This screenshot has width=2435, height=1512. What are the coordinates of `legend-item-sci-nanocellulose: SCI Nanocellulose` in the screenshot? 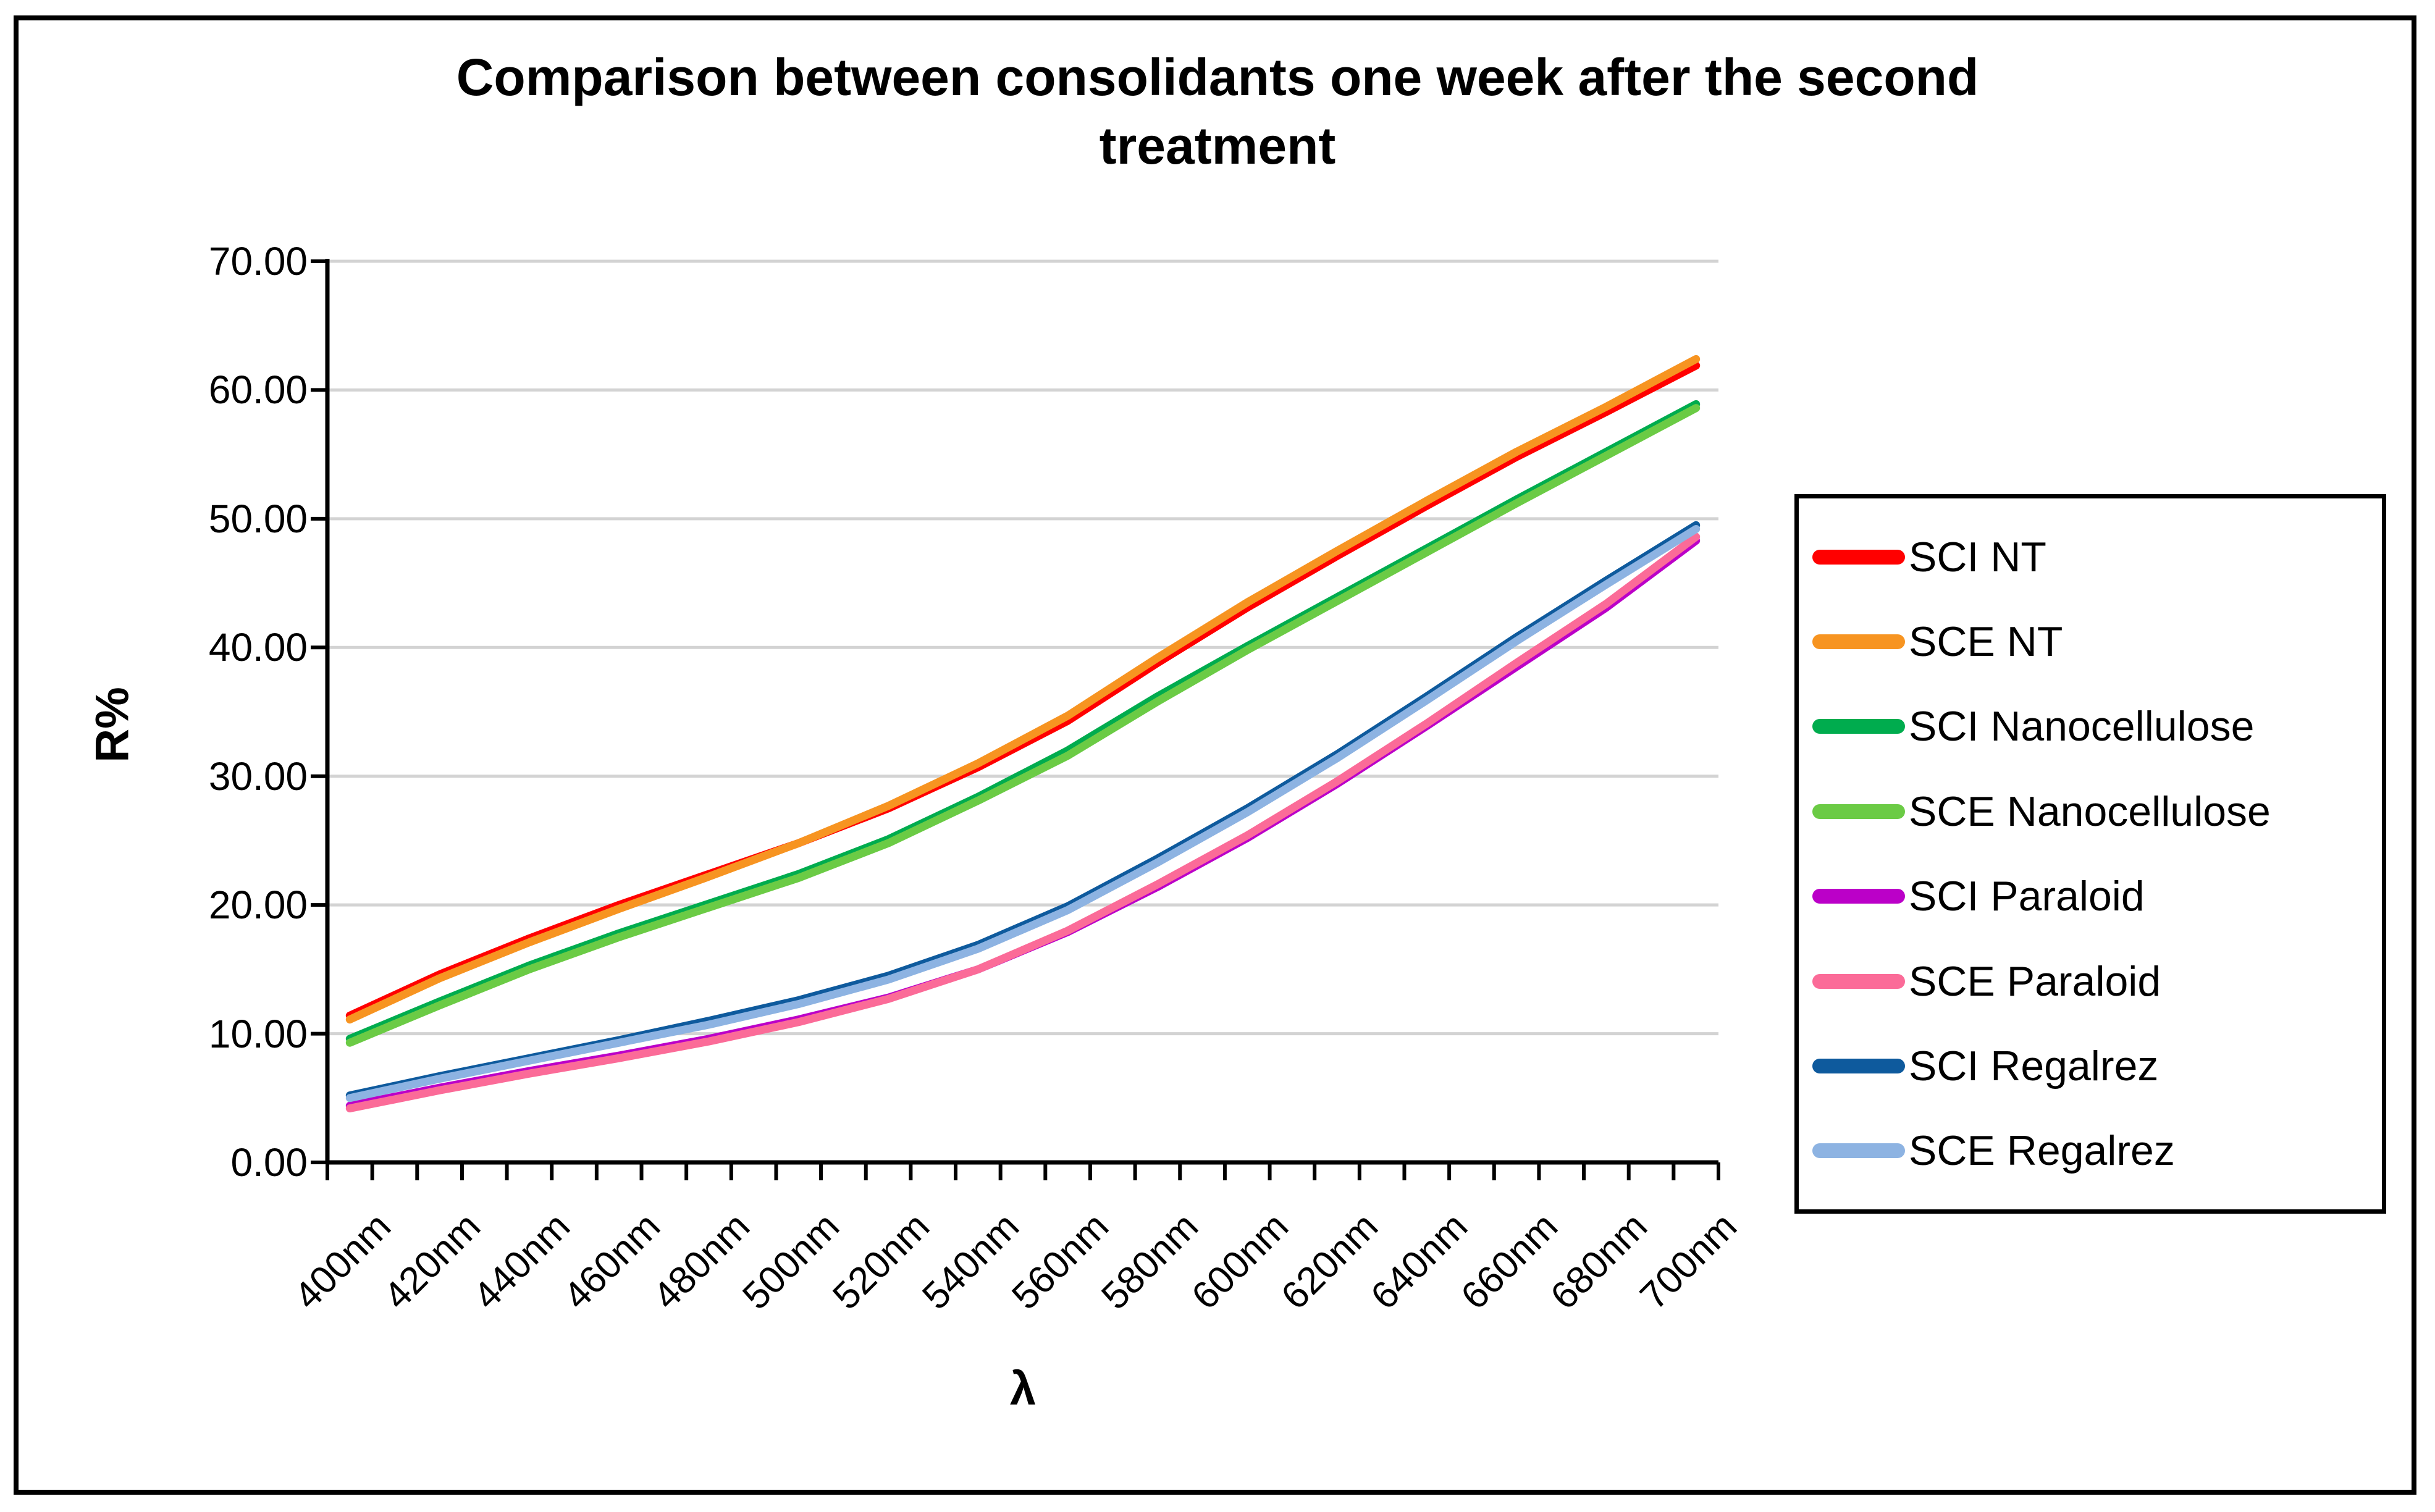 It's located at (2097, 726).